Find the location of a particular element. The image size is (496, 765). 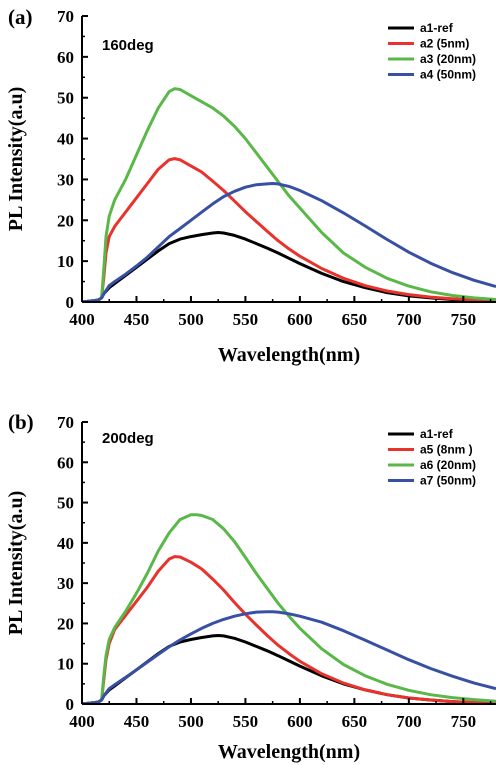

legend-label: a2 (5nm) is located at coordinates (444, 44).